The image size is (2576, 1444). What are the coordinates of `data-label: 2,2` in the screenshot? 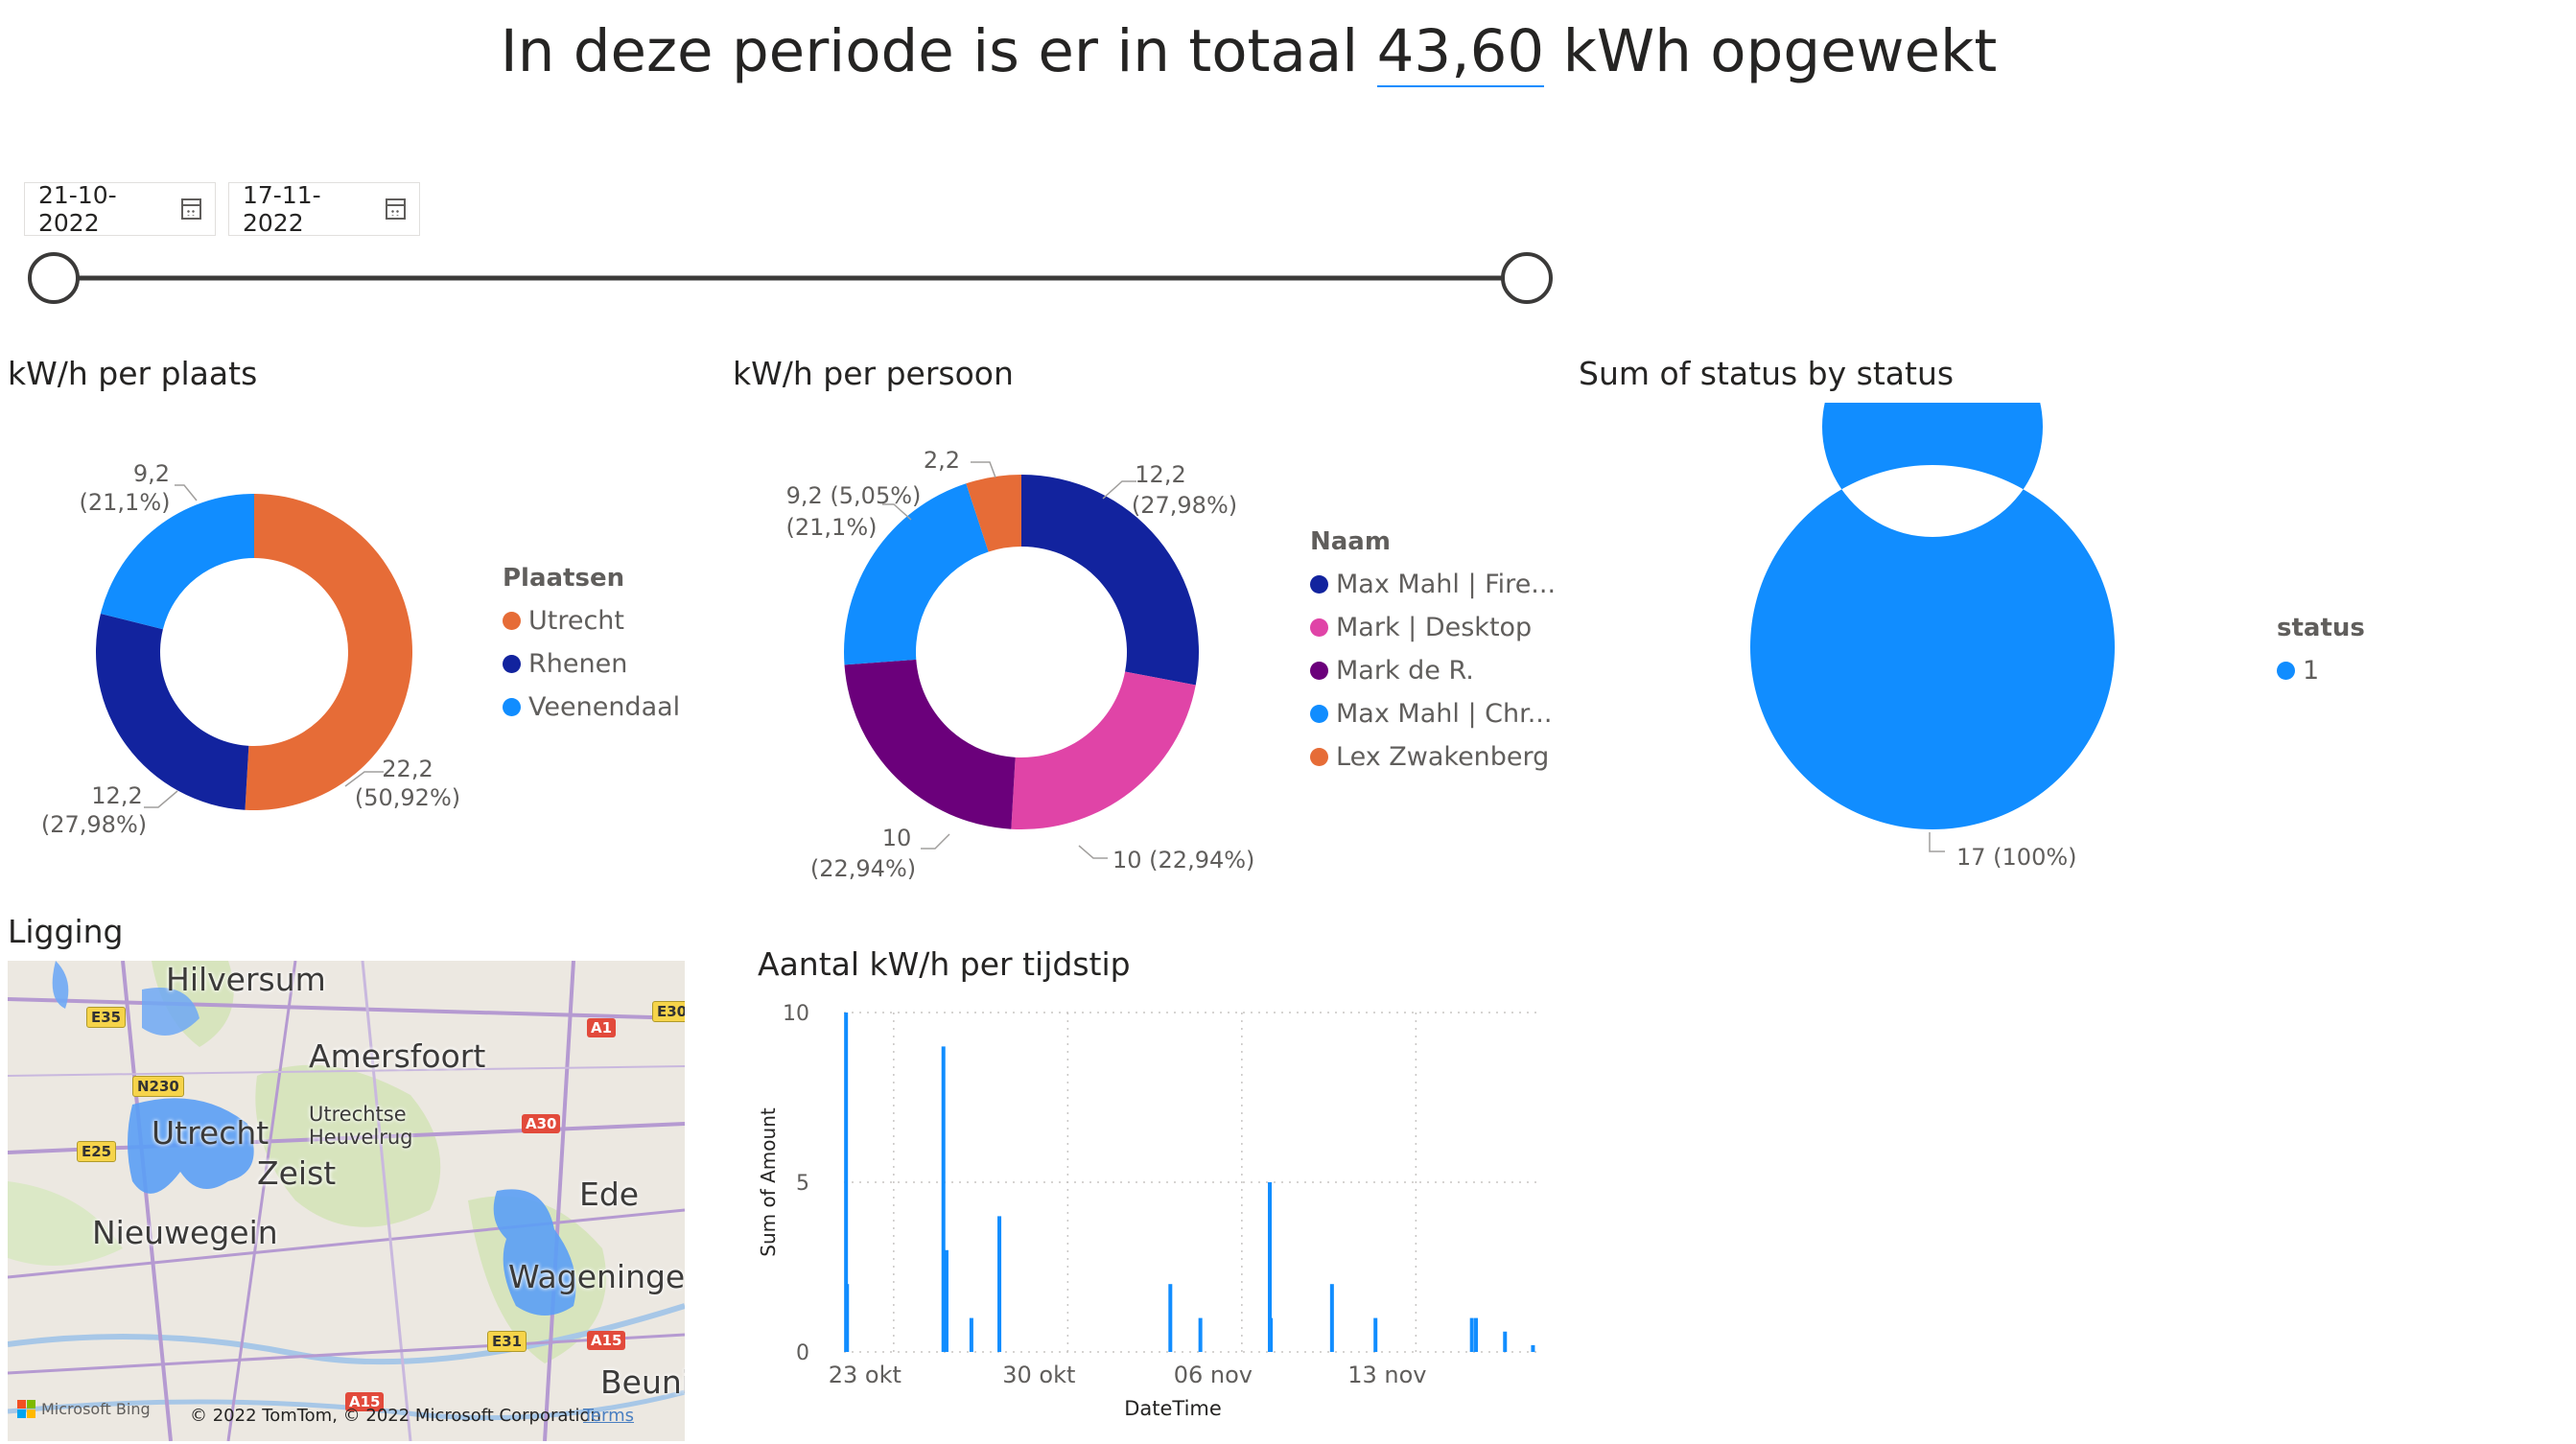 It's located at (942, 460).